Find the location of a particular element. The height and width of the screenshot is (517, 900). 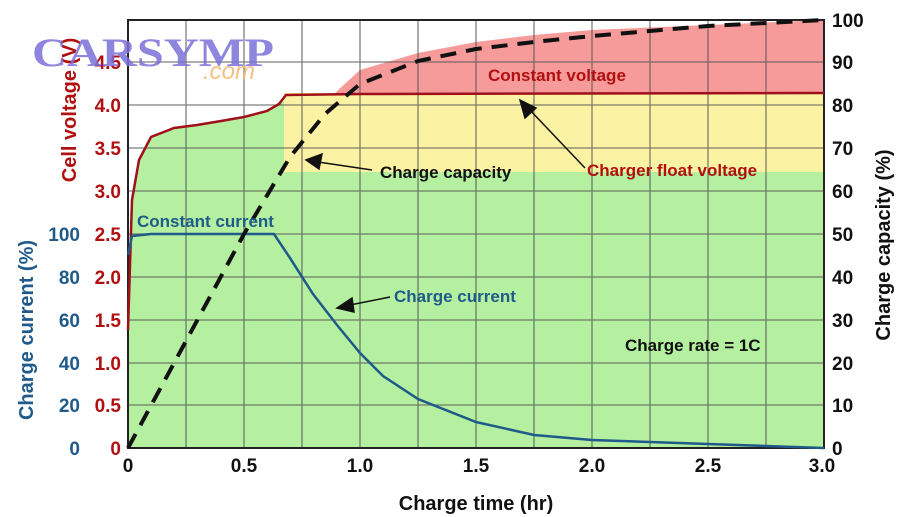

label-charge-rate: Charge rate = 1C is located at coordinates (693, 345).